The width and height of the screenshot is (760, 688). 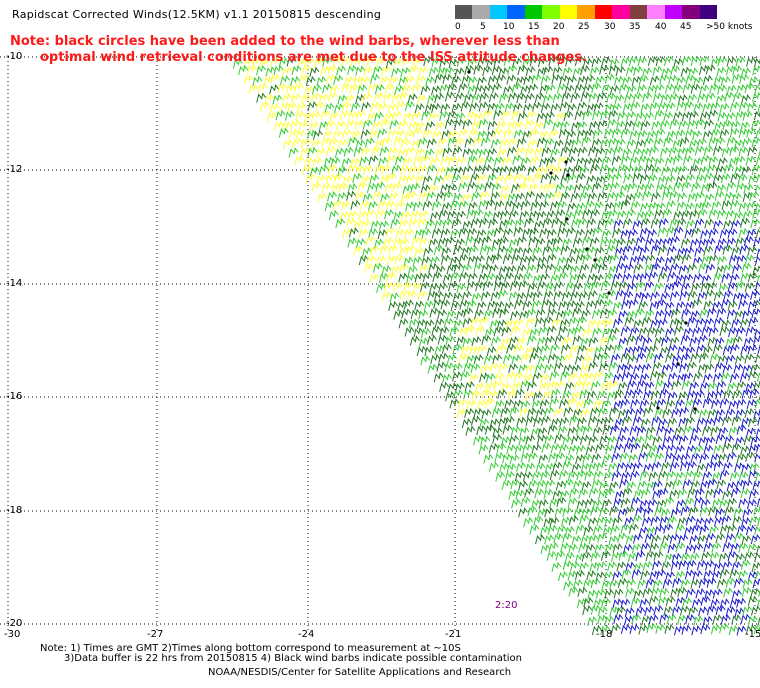 I want to click on longitude-label: -24, so click(x=306, y=634).